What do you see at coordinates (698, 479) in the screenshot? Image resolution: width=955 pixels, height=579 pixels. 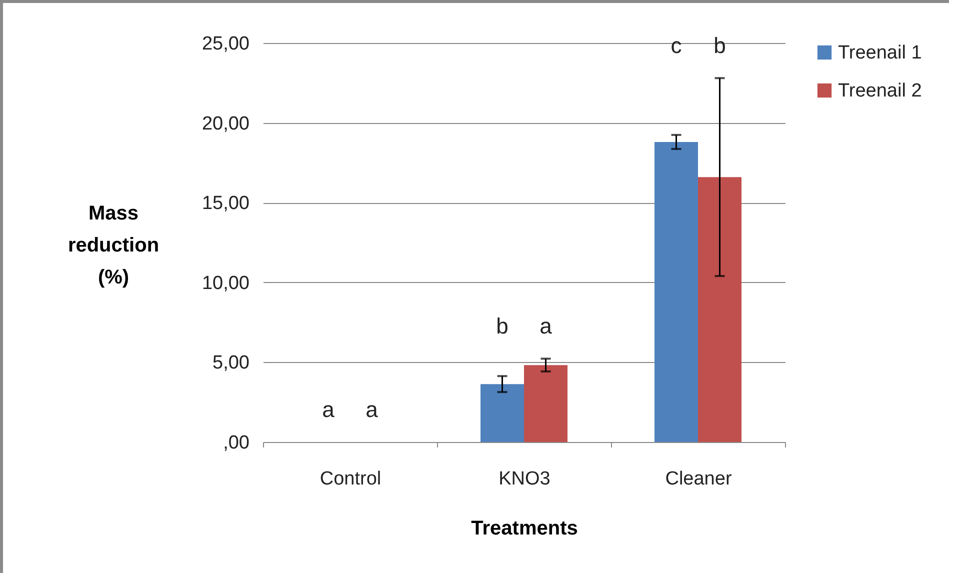 I see `x-tick-label: Cleaner` at bounding box center [698, 479].